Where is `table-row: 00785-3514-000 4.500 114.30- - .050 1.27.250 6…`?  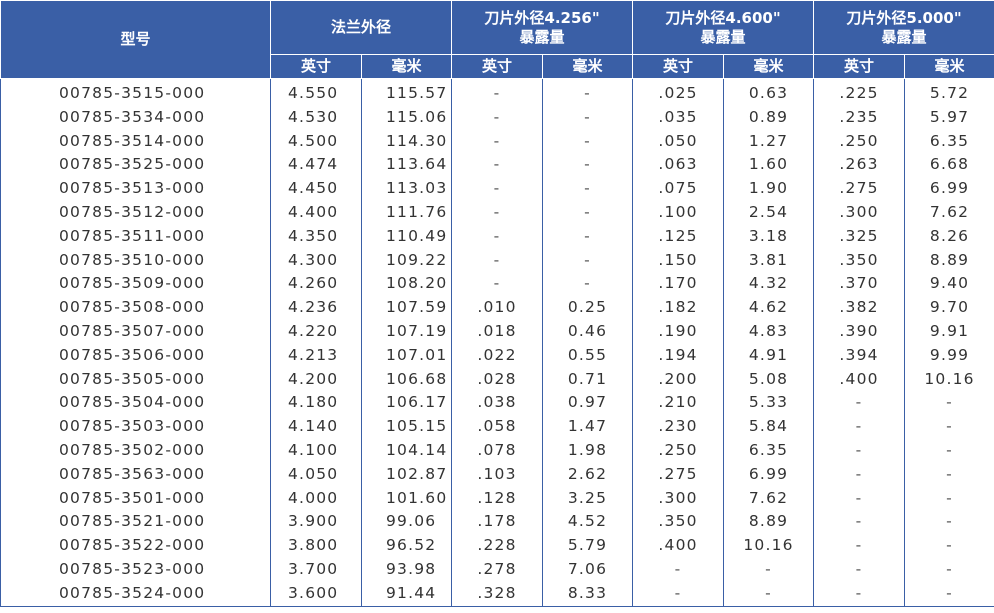
table-row: 00785-3514-000 4.500 114.30- - .050 1.27.250 6… is located at coordinates (497, 141).